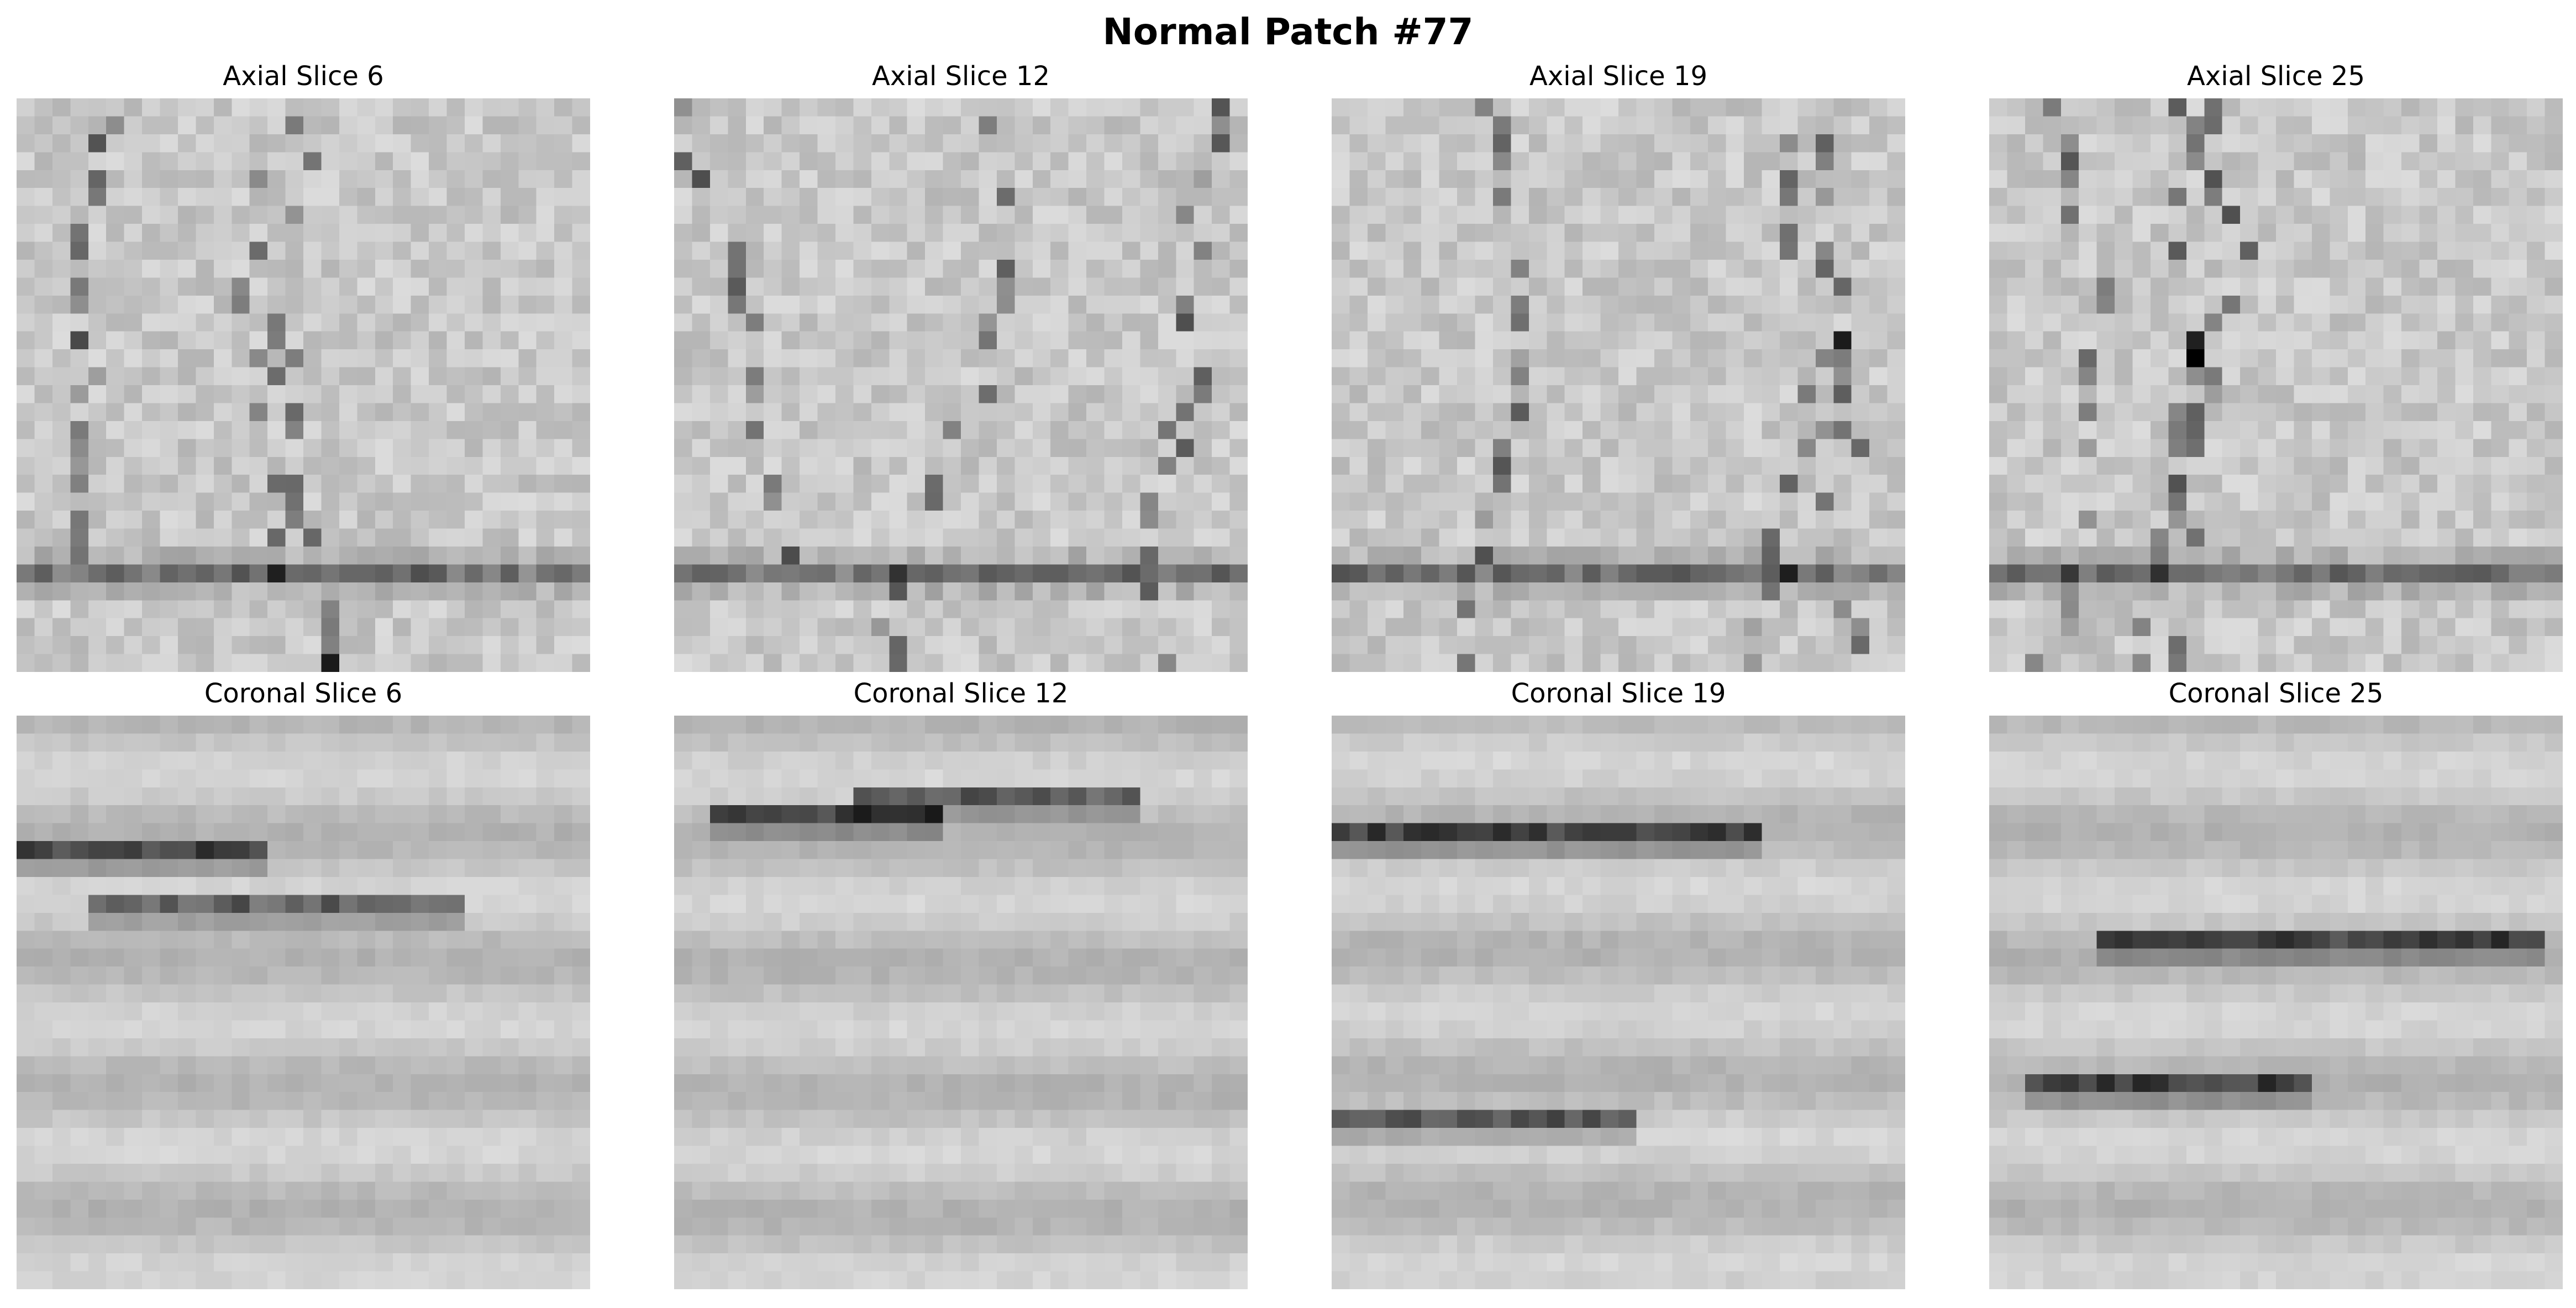  What do you see at coordinates (2276, 693) in the screenshot?
I see `panel-title: Coronal Slice 25` at bounding box center [2276, 693].